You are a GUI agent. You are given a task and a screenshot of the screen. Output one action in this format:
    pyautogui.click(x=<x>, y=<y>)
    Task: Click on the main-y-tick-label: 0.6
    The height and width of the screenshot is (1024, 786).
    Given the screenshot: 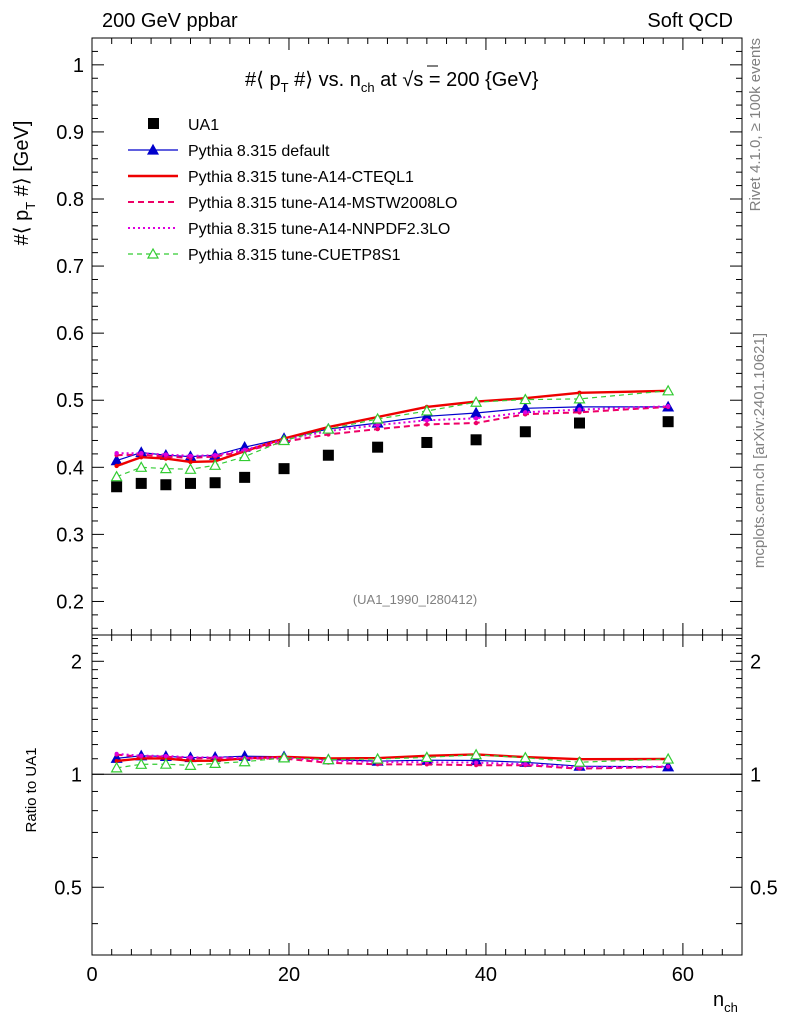 What is the action you would take?
    pyautogui.click(x=70, y=334)
    